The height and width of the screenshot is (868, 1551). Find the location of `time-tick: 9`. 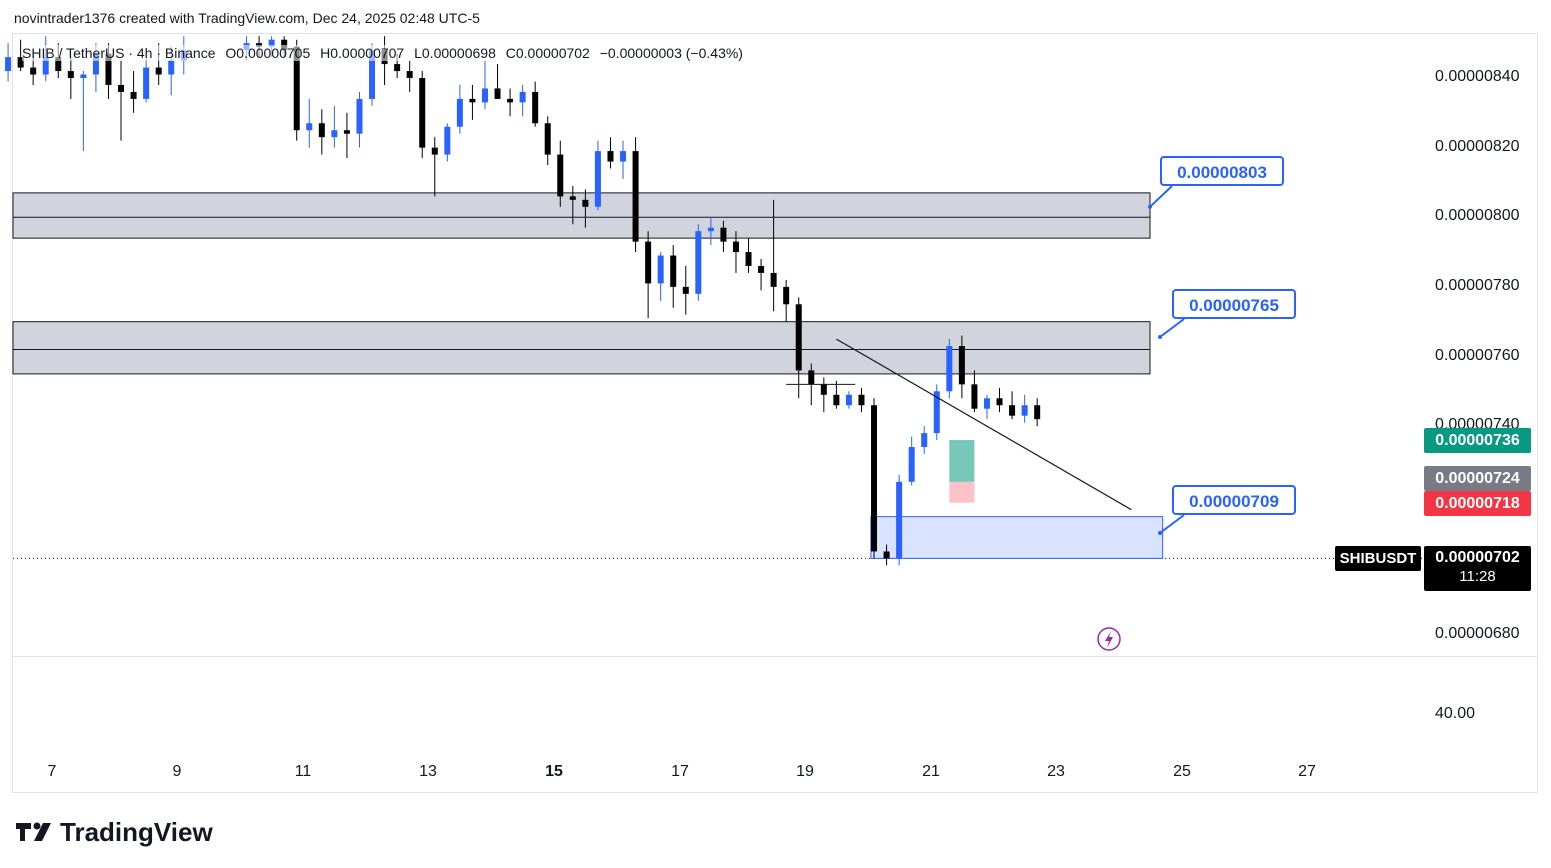

time-tick: 9 is located at coordinates (177, 771).